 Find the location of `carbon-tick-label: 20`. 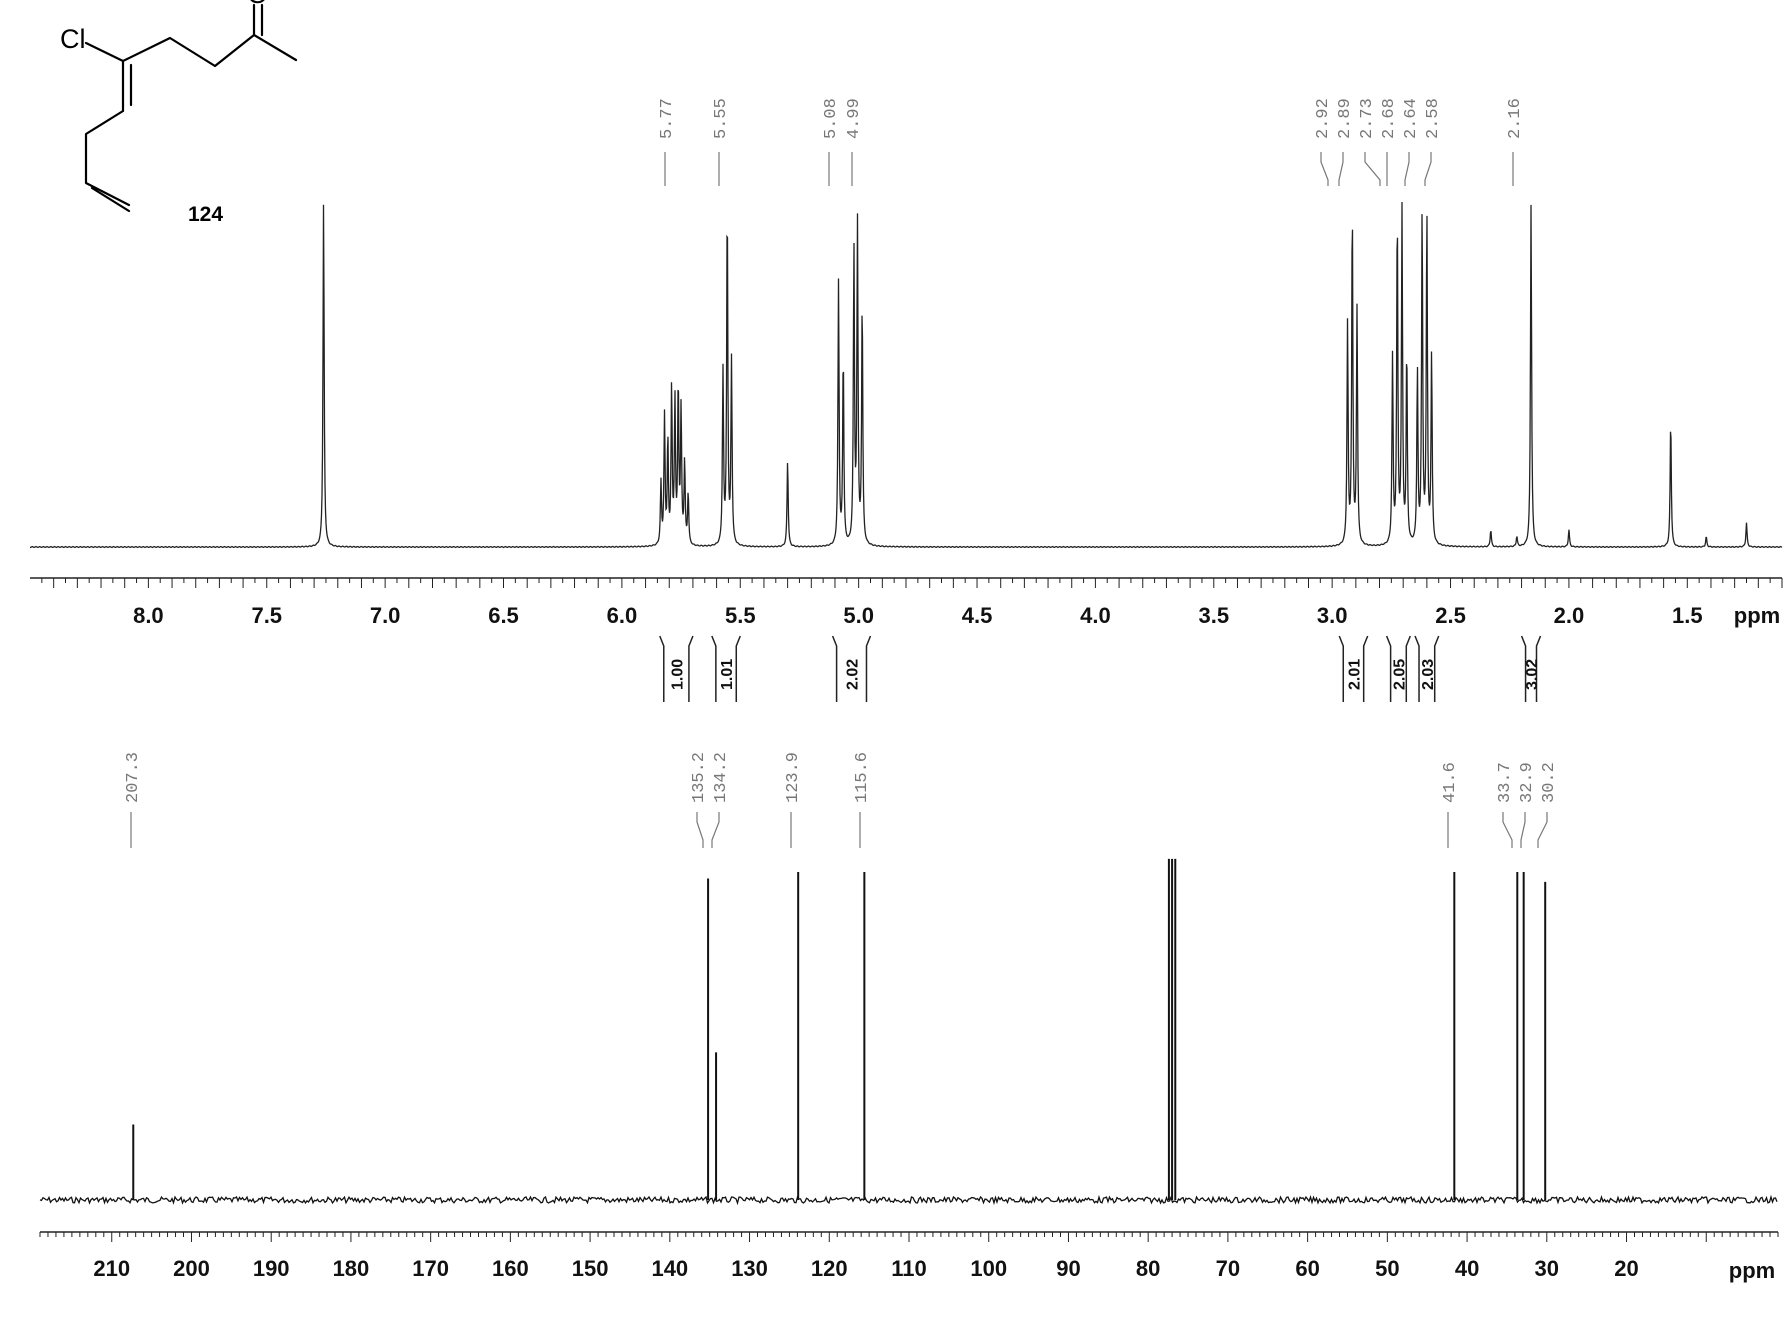

carbon-tick-label: 20 is located at coordinates (1626, 1268).